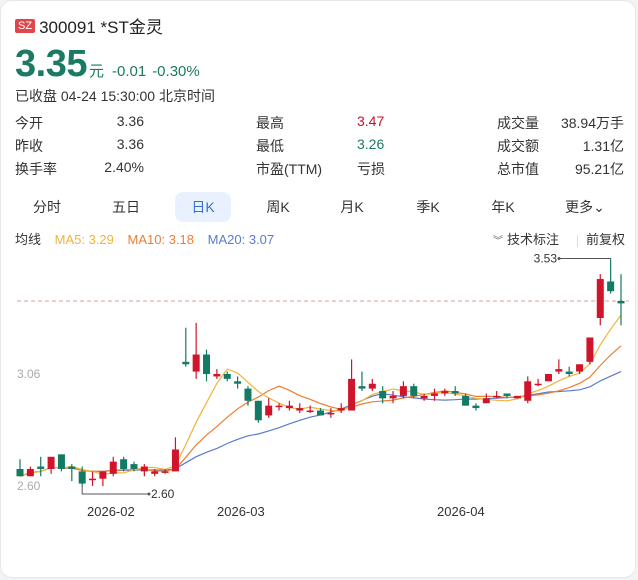  Describe the element at coordinates (126, 207) in the screenshot. I see `tab-five-day: 五日` at that location.